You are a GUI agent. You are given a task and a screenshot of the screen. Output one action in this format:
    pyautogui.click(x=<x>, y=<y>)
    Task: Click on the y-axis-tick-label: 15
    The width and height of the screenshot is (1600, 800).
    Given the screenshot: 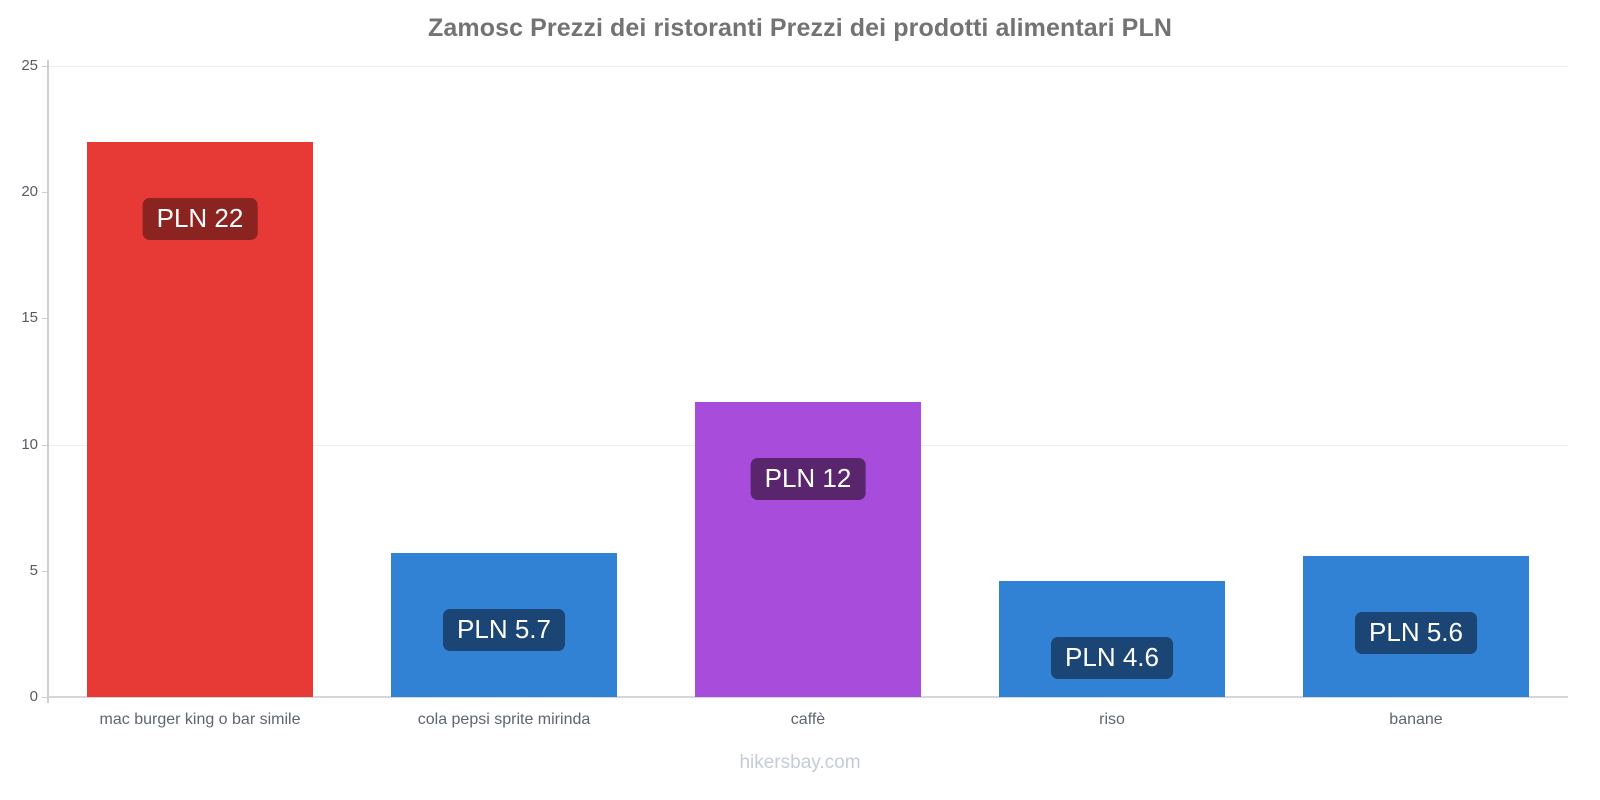 What is the action you would take?
    pyautogui.click(x=29, y=318)
    